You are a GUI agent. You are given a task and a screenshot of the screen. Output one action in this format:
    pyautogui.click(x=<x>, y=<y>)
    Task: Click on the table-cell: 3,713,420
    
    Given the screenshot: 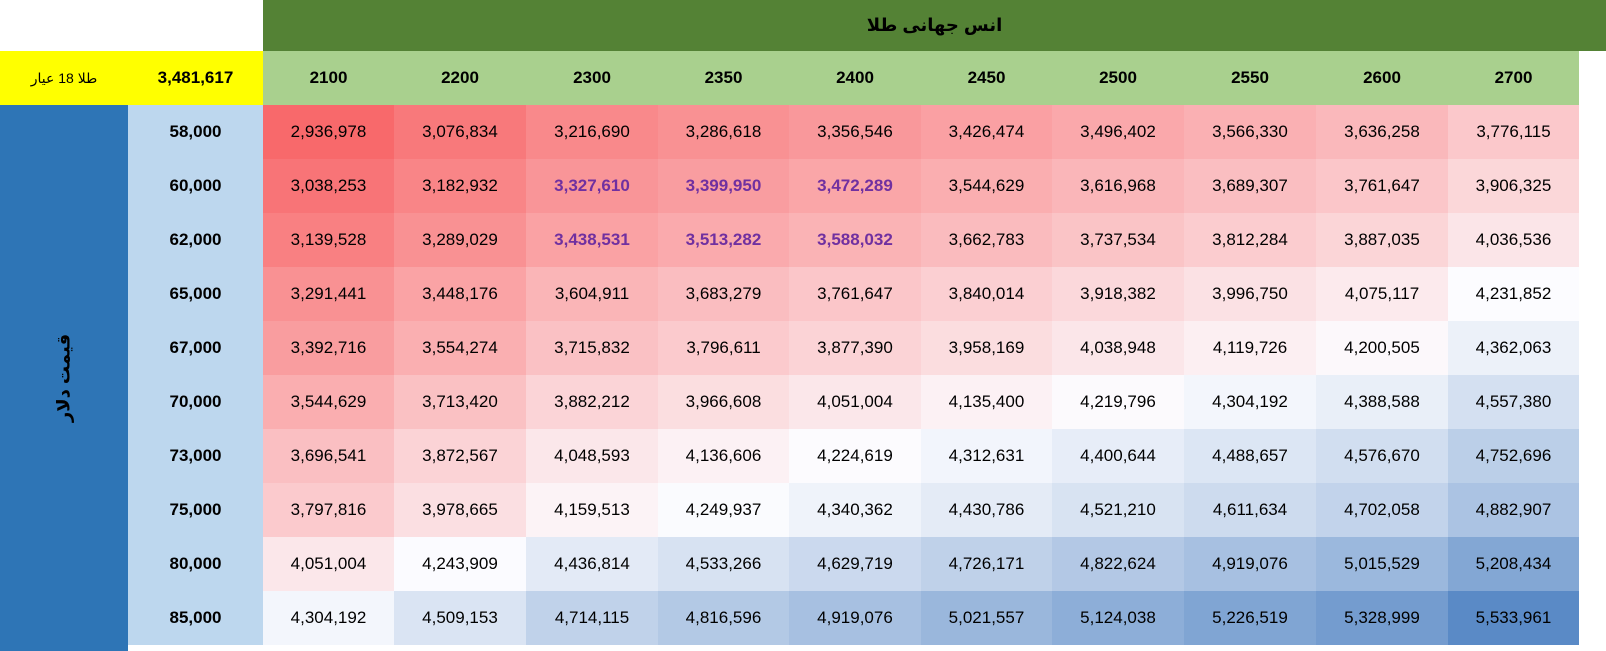 What is the action you would take?
    pyautogui.click(x=460, y=402)
    